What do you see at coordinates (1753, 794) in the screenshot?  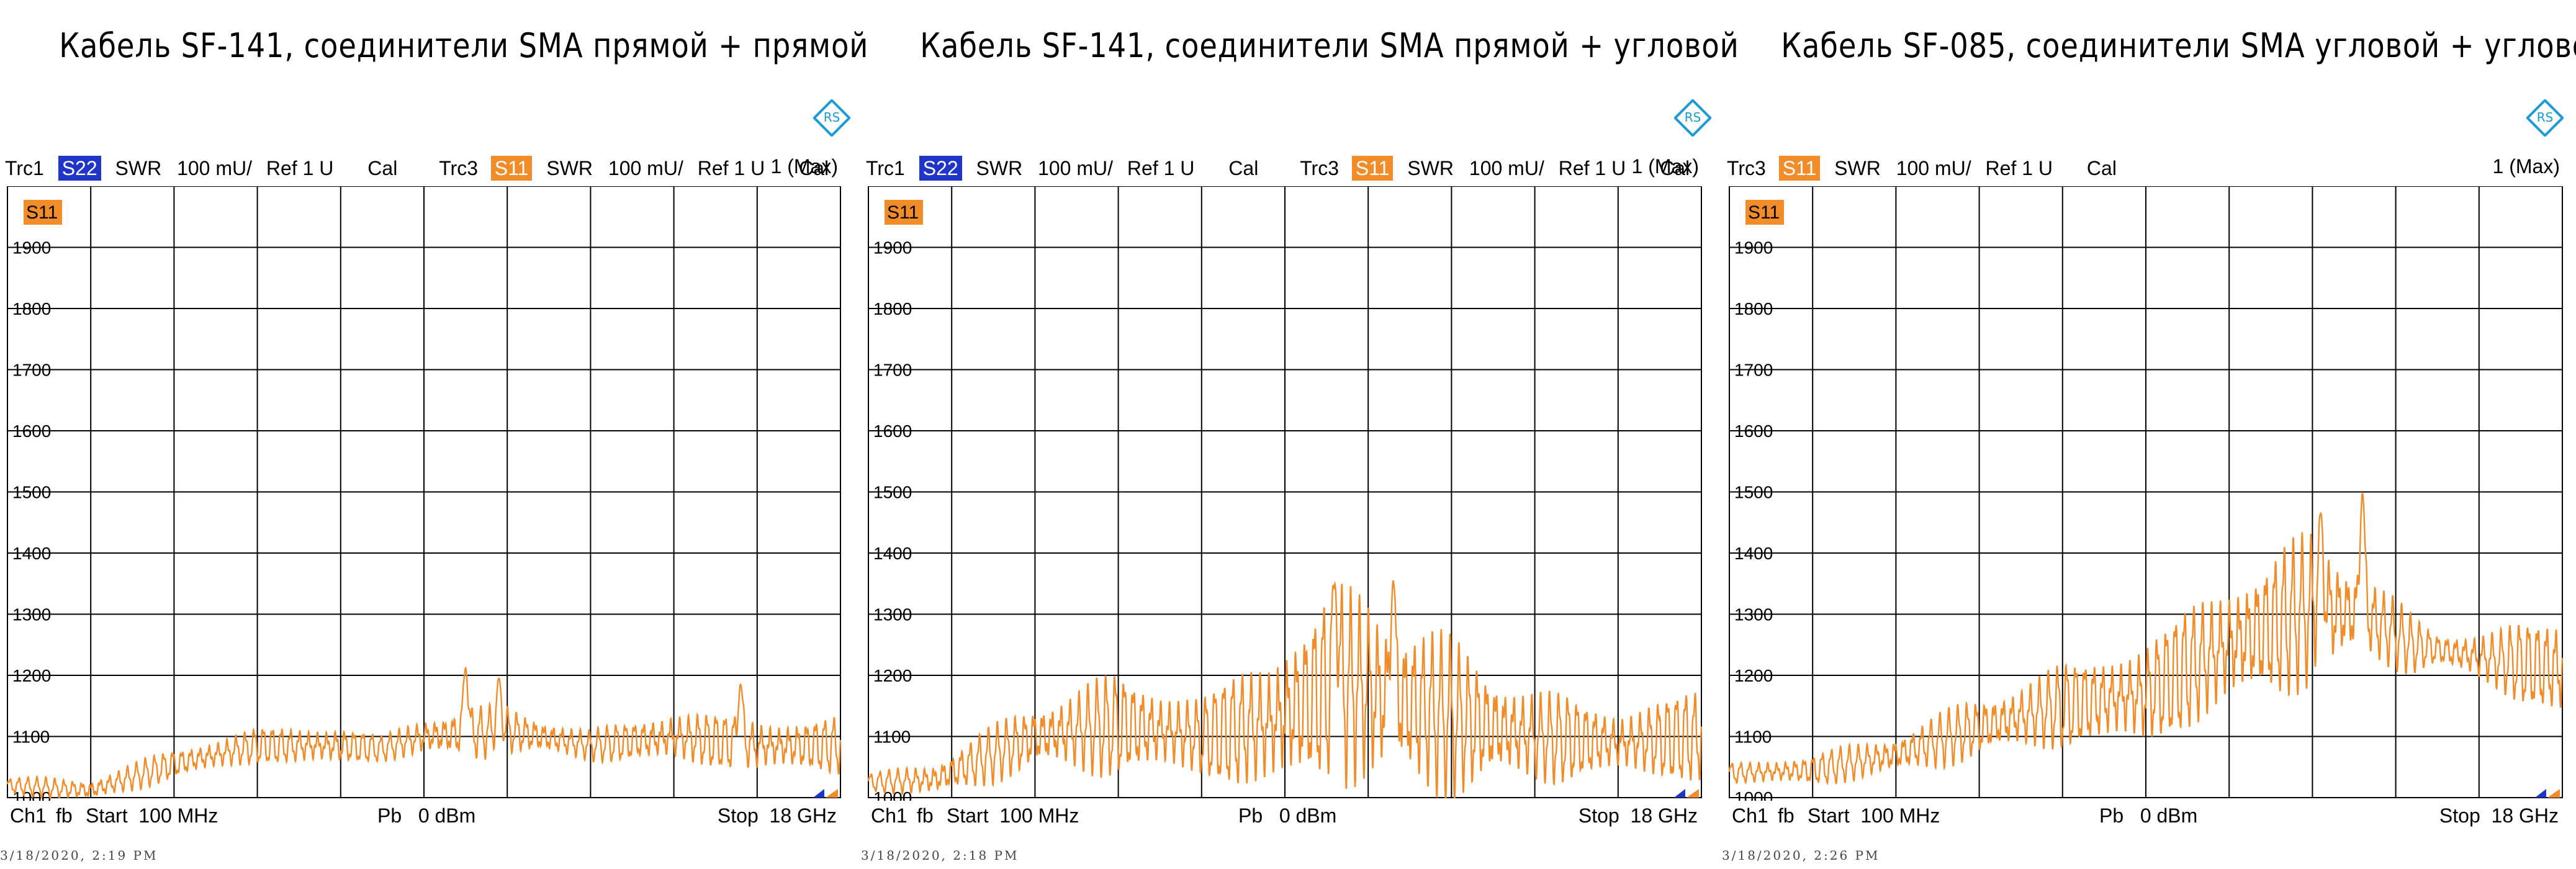 I see `y-tick-label: 1000` at bounding box center [1753, 794].